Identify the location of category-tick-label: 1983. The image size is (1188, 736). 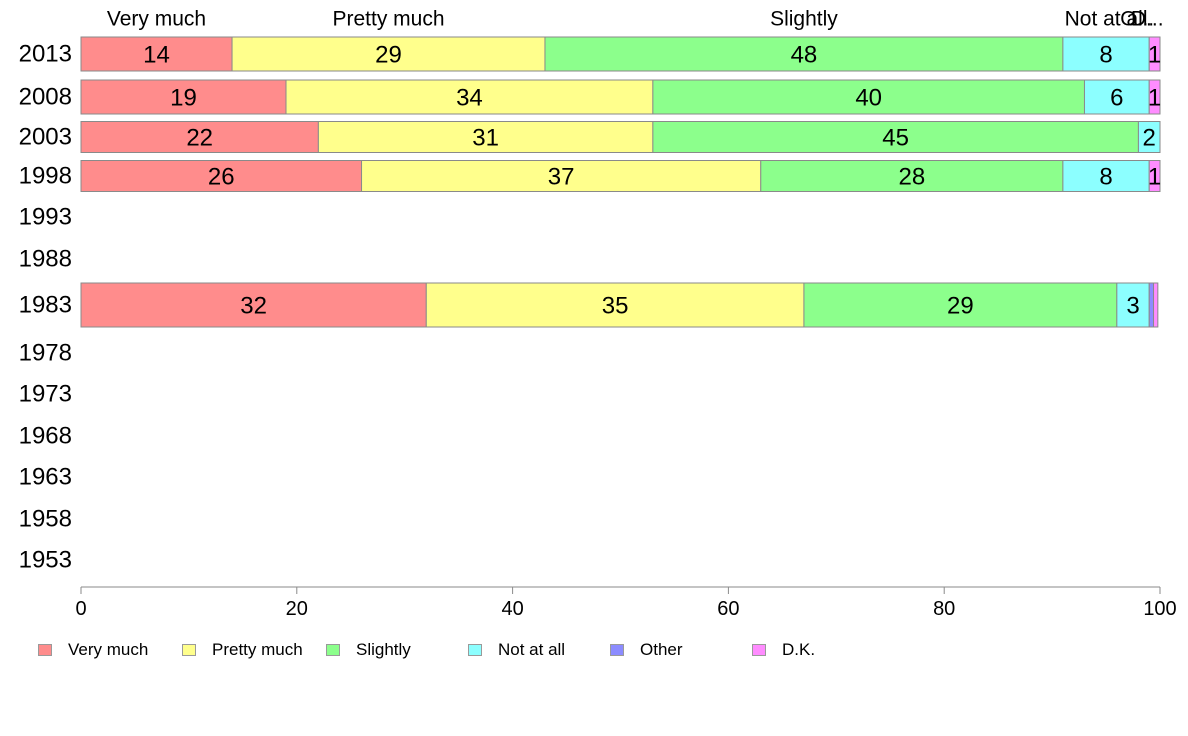
(45, 305).